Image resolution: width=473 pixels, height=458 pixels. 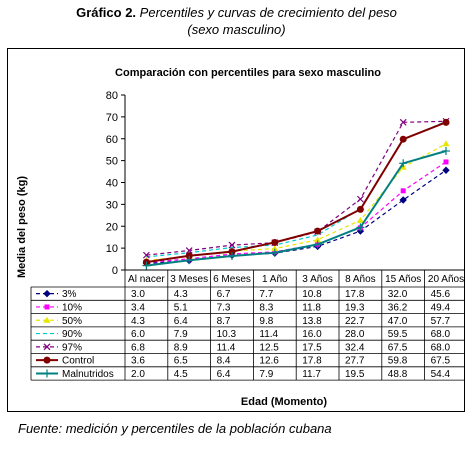 I want to click on y-tick-label: 20, so click(x=112, y=227).